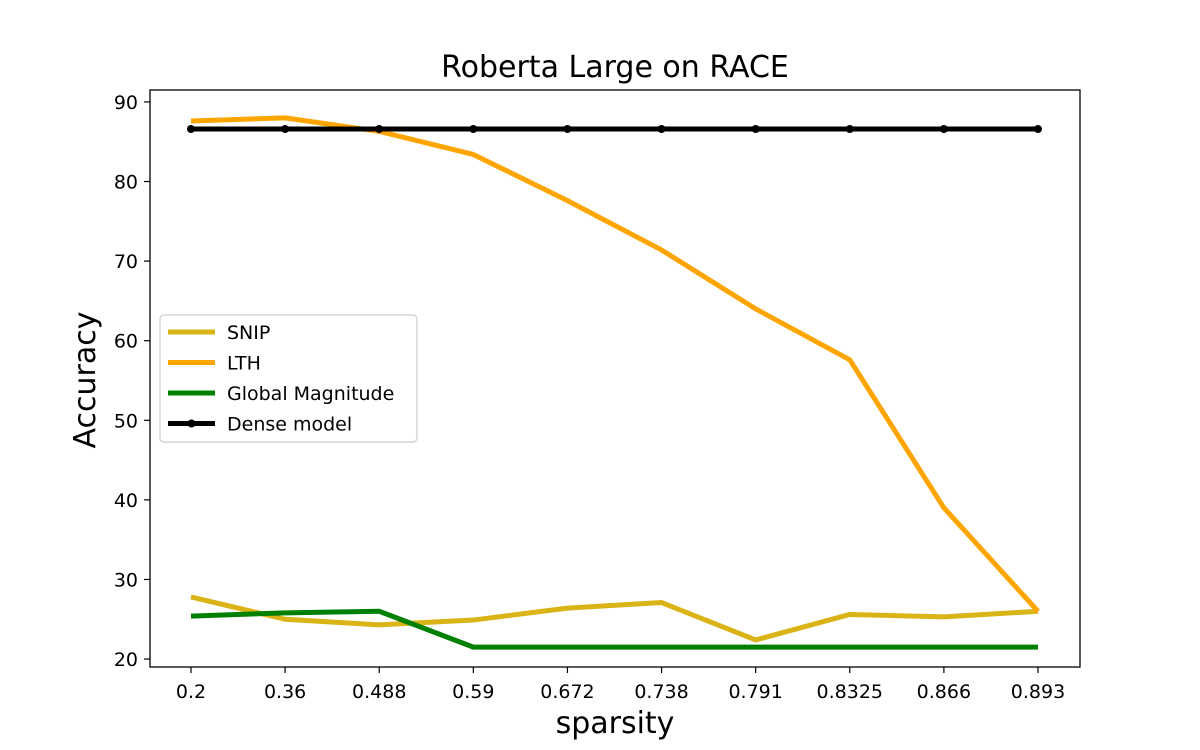 The height and width of the screenshot is (750, 1200). What do you see at coordinates (615, 67) in the screenshot?
I see `chart-title: Roberta Large on RACE` at bounding box center [615, 67].